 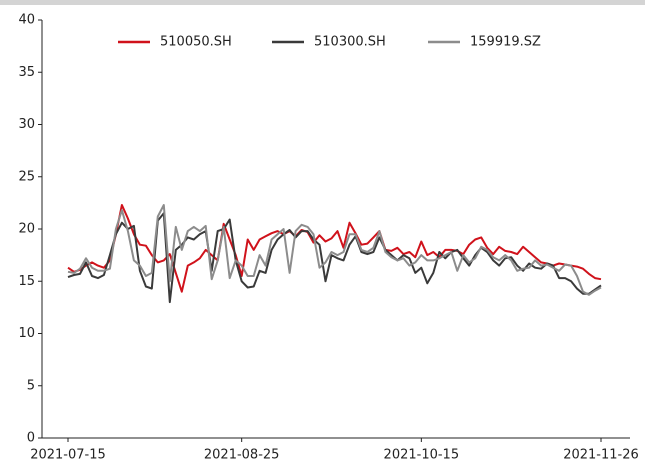 What do you see at coordinates (31, 385) in the screenshot?
I see `y-tick-label: 5` at bounding box center [31, 385].